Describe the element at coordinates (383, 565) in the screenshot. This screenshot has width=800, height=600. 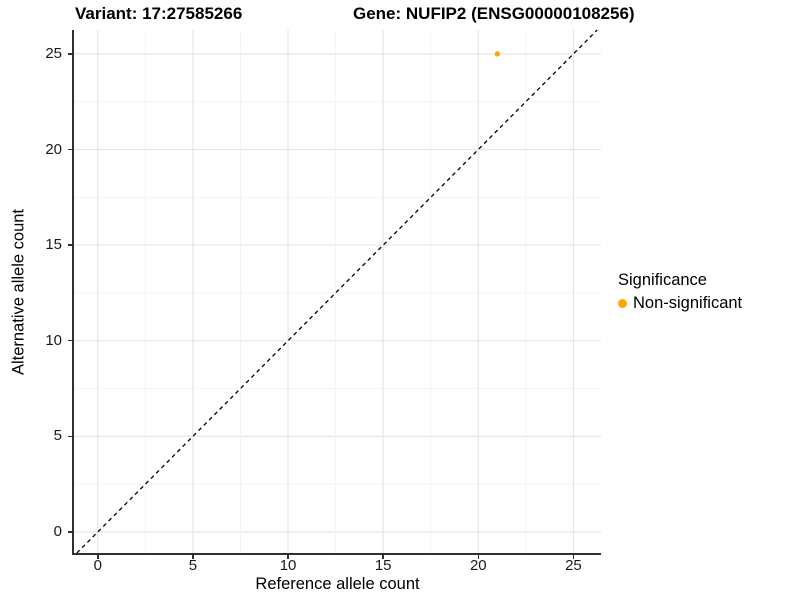
I see `x-tick-label: 15` at that location.